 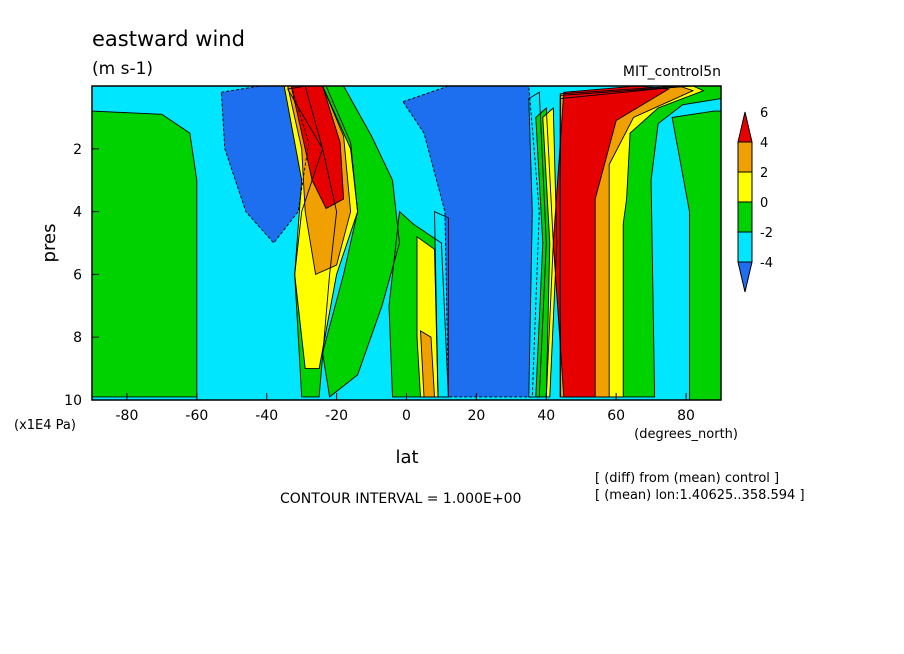 What do you see at coordinates (764, 173) in the screenshot?
I see `colorbar-label: 2` at bounding box center [764, 173].